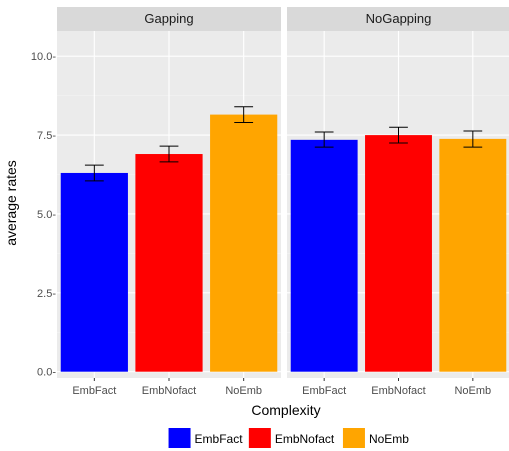  What do you see at coordinates (389, 439) in the screenshot?
I see `legend-label: NoEmb` at bounding box center [389, 439].